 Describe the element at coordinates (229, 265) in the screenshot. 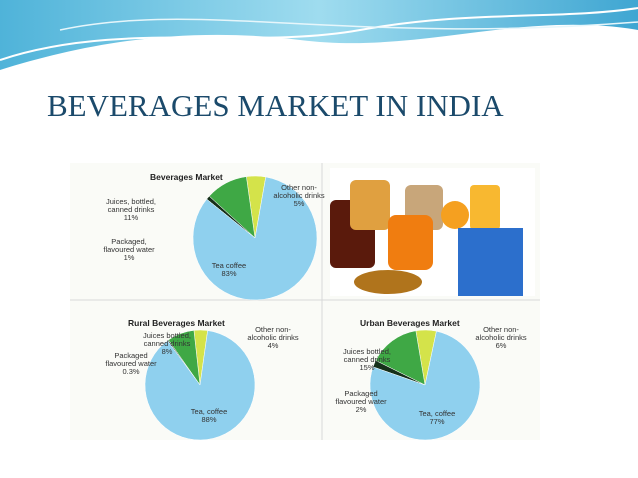

I see `slice-label: Tea coffee` at that location.